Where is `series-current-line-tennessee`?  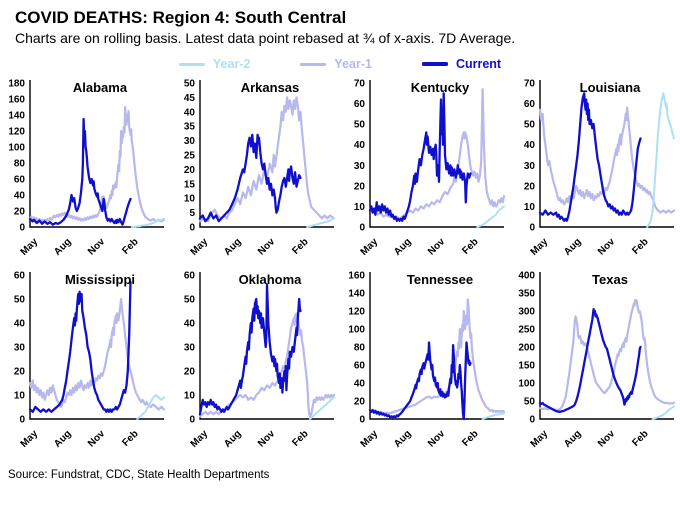
series-current-line-tennessee is located at coordinates (420, 381).